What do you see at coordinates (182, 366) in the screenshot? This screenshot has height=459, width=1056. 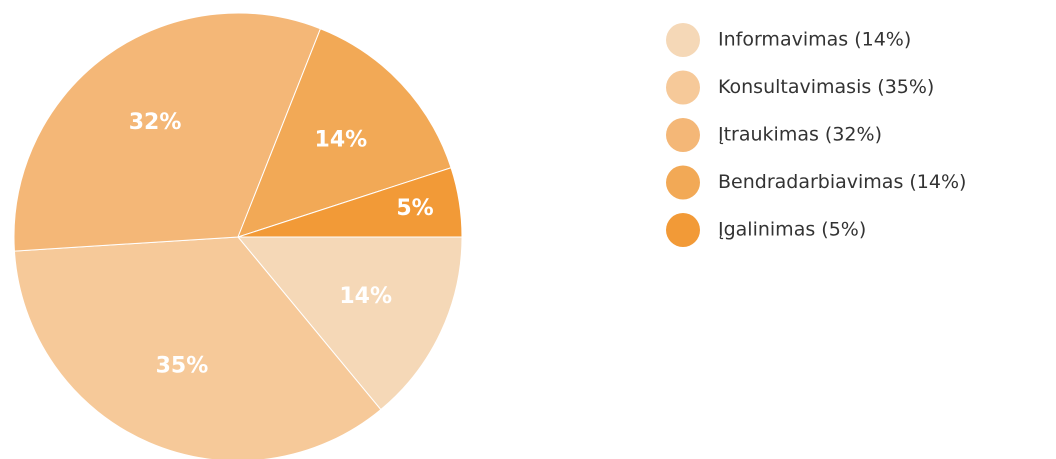 I see `slice-label: 35%` at bounding box center [182, 366].